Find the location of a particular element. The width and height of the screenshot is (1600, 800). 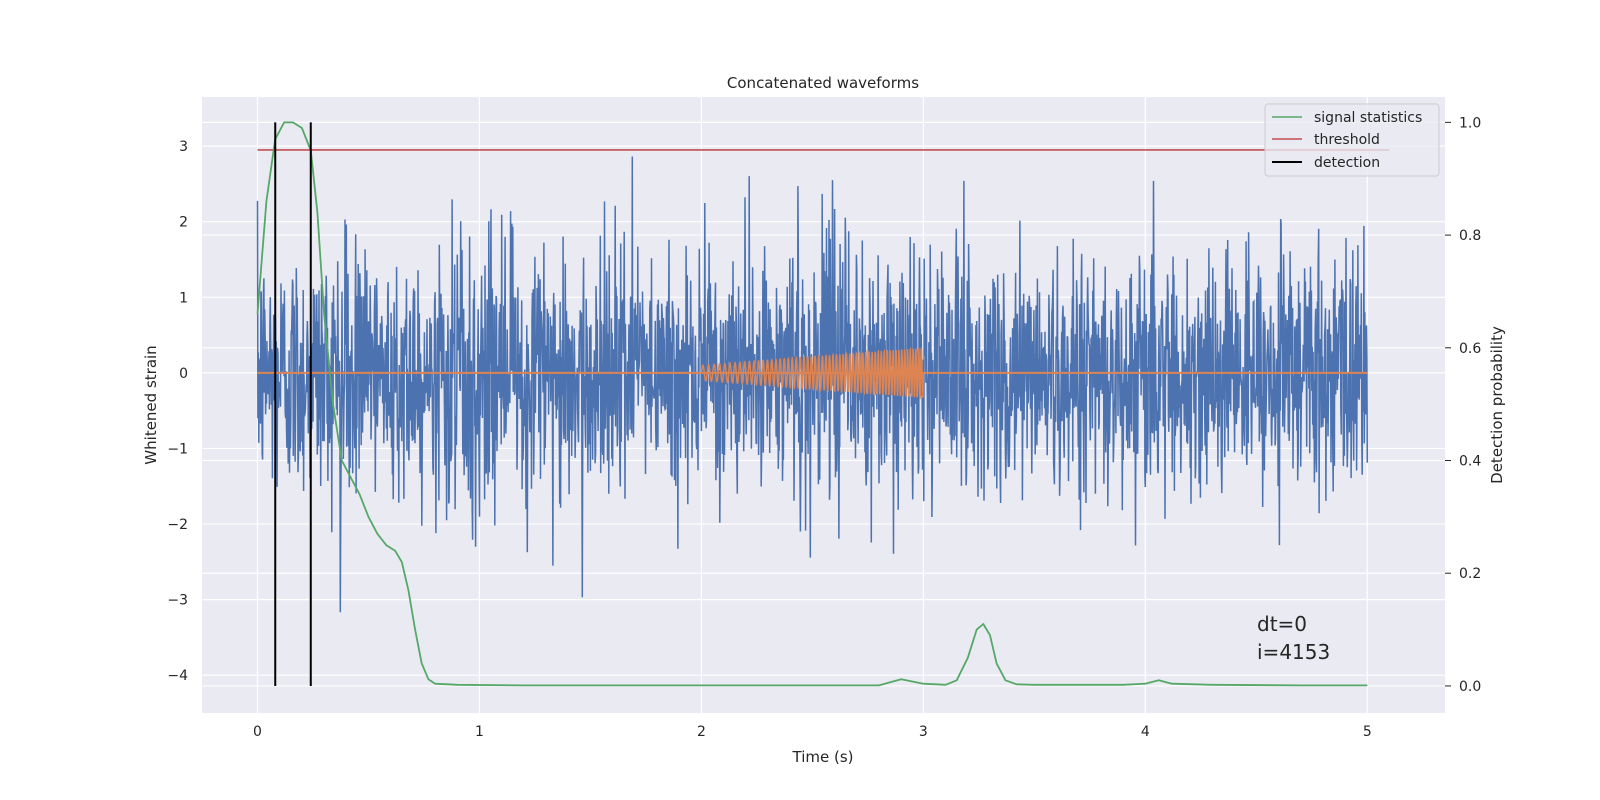

y2-tick-label: 0.2 is located at coordinates (1470, 574).